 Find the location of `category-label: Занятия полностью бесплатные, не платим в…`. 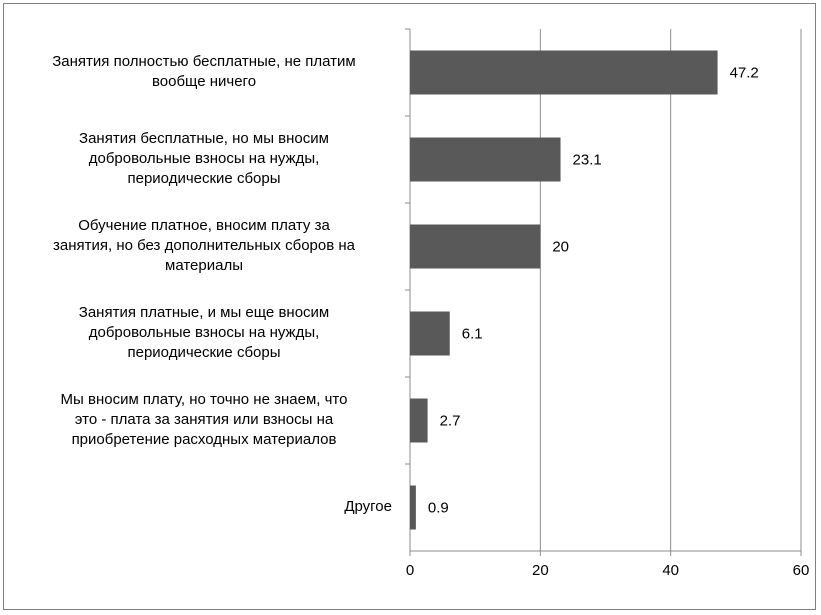

category-label: Занятия полностью бесплатные, не платим в… is located at coordinates (204, 72).